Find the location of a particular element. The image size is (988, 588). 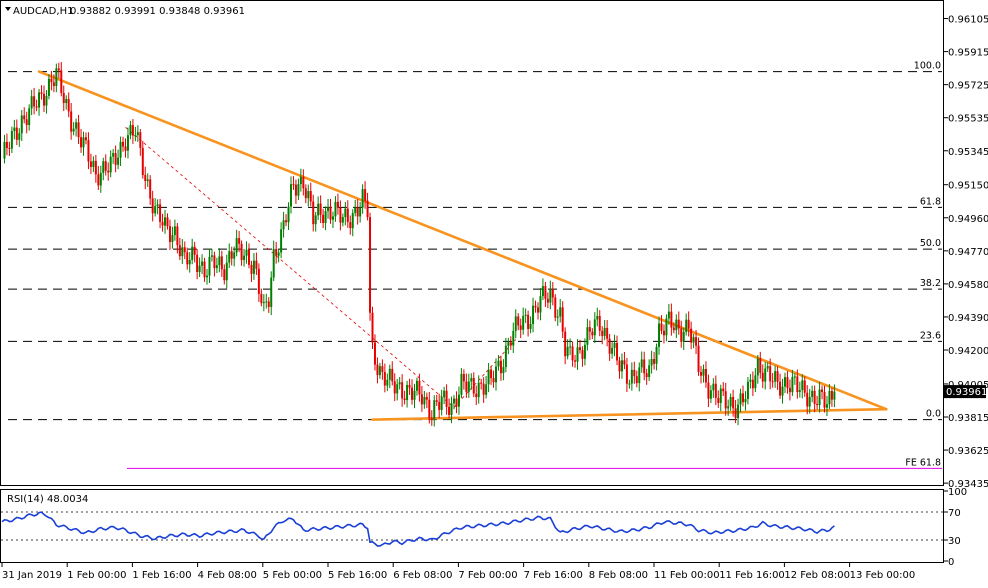

dropdown-arrow-icon is located at coordinates (8, 9).